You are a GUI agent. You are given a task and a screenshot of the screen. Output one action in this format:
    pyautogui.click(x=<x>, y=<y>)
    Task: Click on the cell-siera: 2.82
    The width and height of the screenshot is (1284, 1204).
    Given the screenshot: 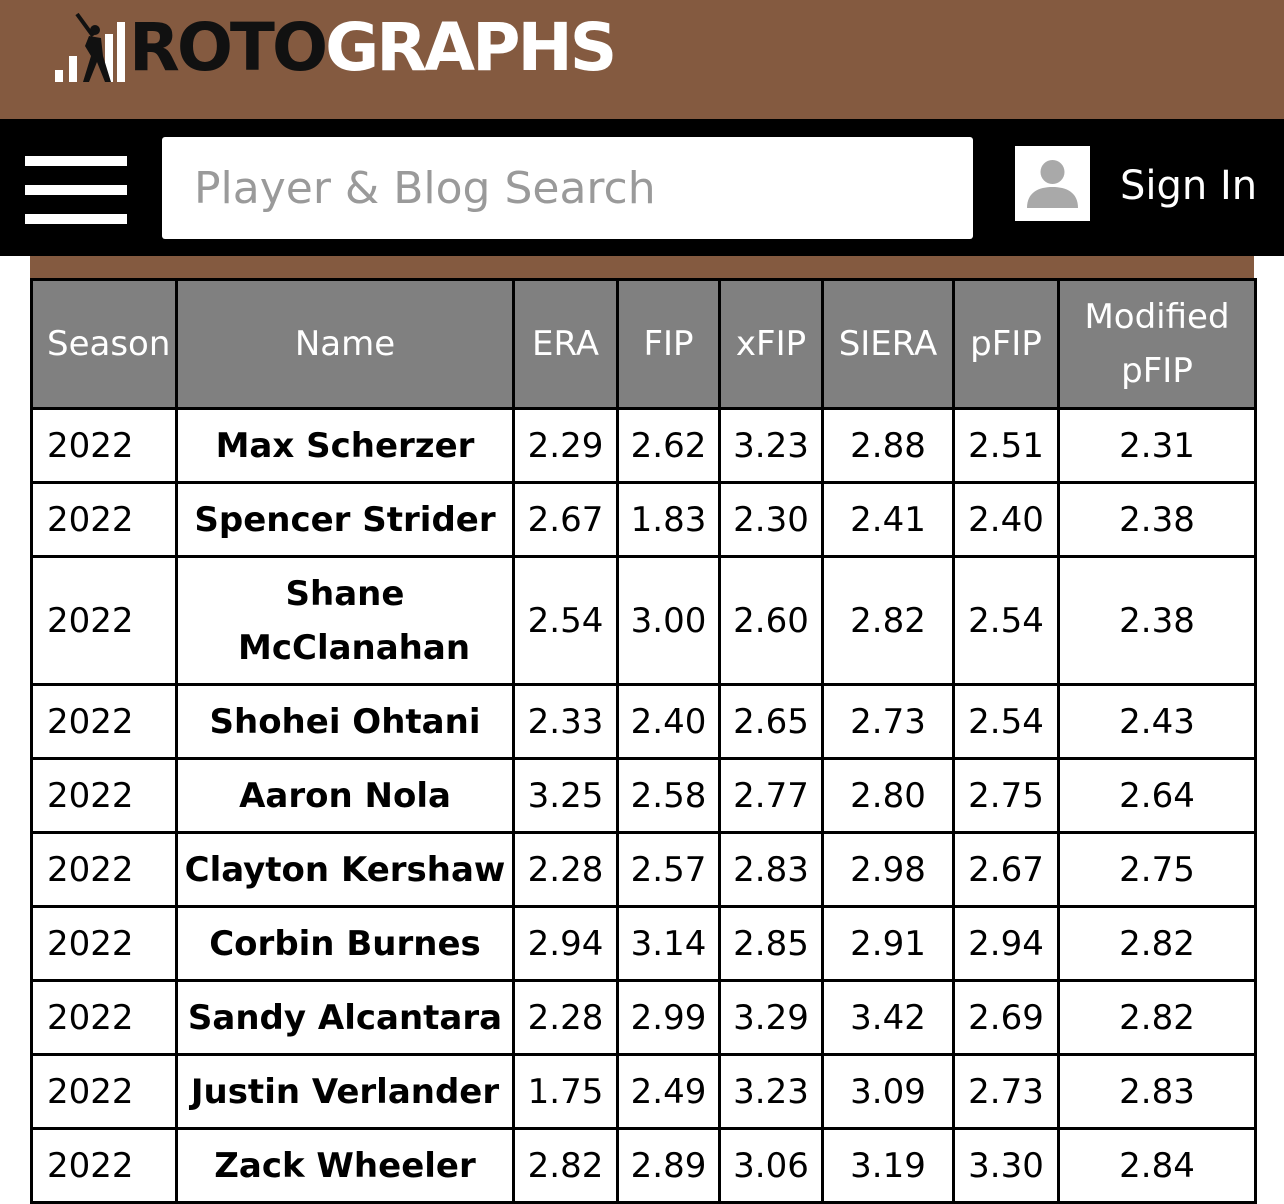 What is the action you would take?
    pyautogui.click(x=888, y=620)
    